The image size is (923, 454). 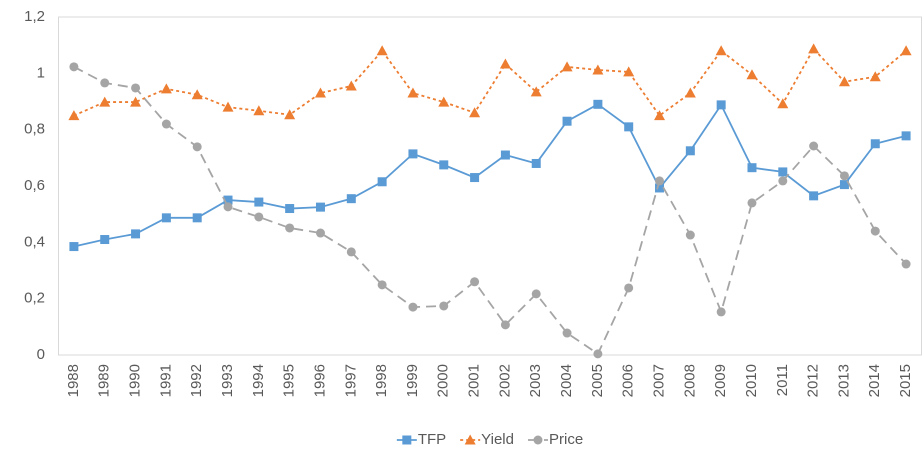 What do you see at coordinates (104, 380) in the screenshot?
I see `x-tick-label: 1989` at bounding box center [104, 380].